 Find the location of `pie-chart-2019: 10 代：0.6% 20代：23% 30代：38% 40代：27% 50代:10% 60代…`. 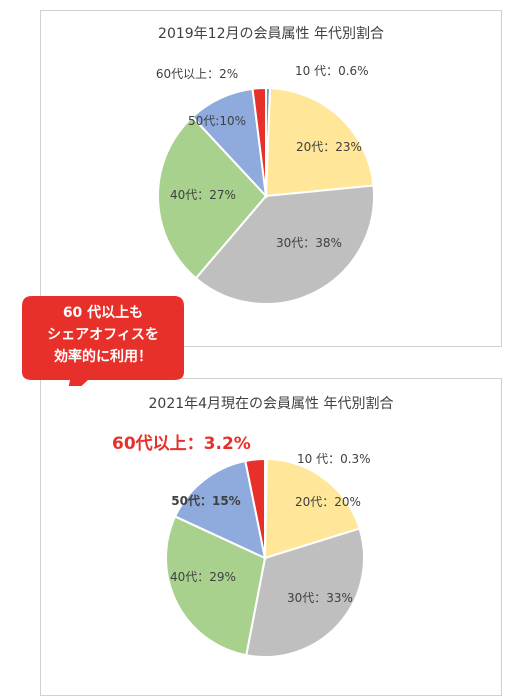

pie-chart-2019: 10 代：0.6% 20代：23% 30代：38% 40代：27% 50代:10% 60代… is located at coordinates (265, 184).